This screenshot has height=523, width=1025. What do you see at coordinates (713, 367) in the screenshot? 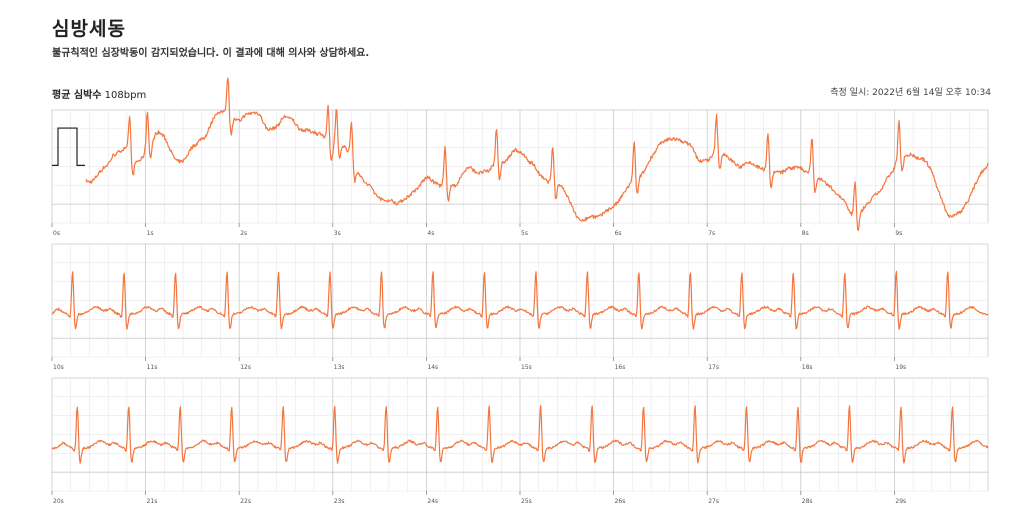
I see `x-tick-label: 17s` at bounding box center [713, 367].